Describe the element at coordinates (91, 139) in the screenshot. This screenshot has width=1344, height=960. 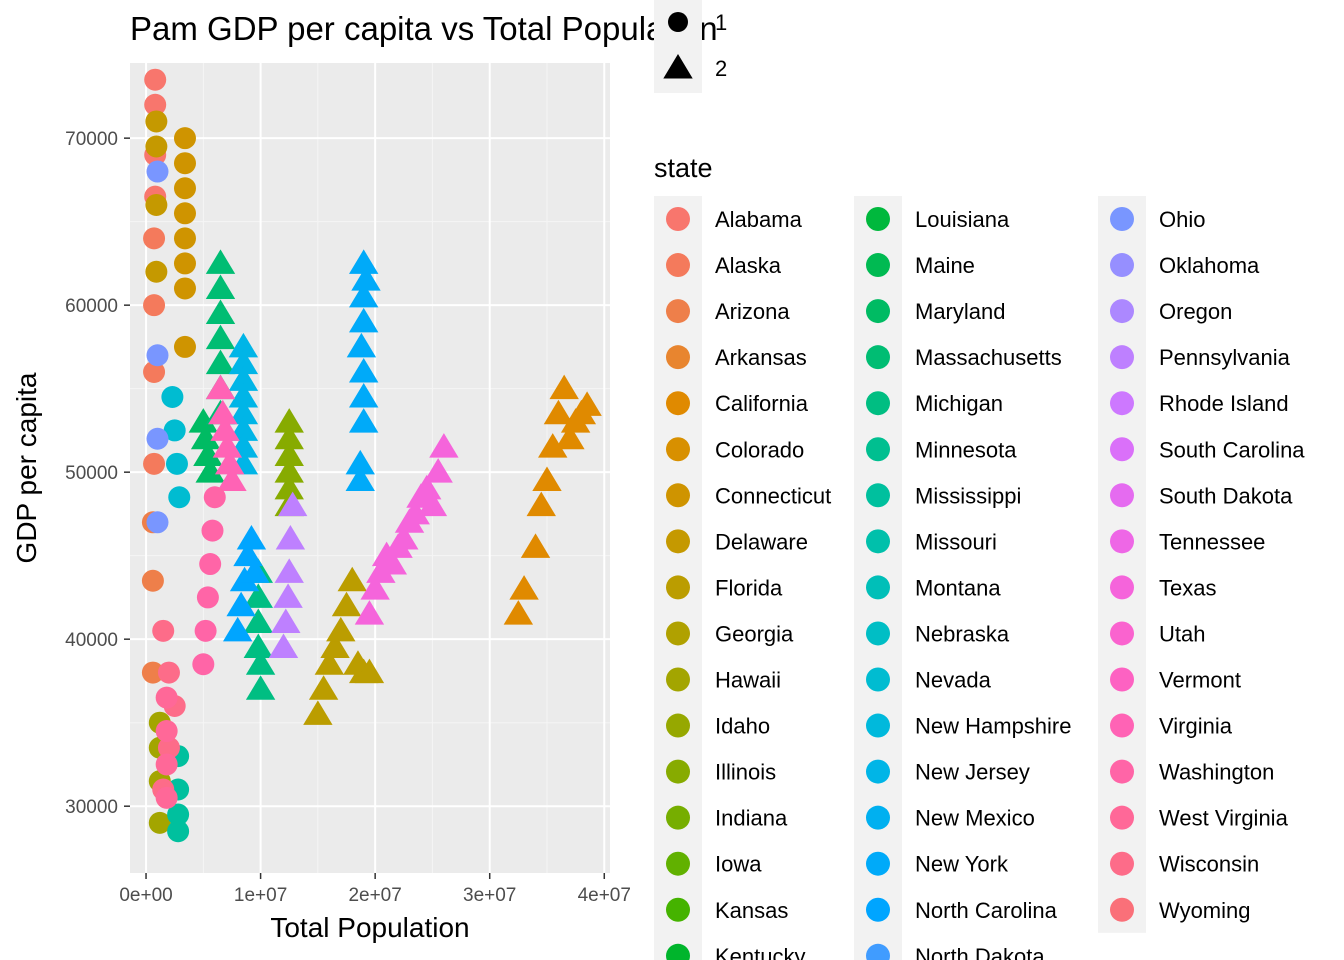
I see `y-tick-label: 70000` at that location.